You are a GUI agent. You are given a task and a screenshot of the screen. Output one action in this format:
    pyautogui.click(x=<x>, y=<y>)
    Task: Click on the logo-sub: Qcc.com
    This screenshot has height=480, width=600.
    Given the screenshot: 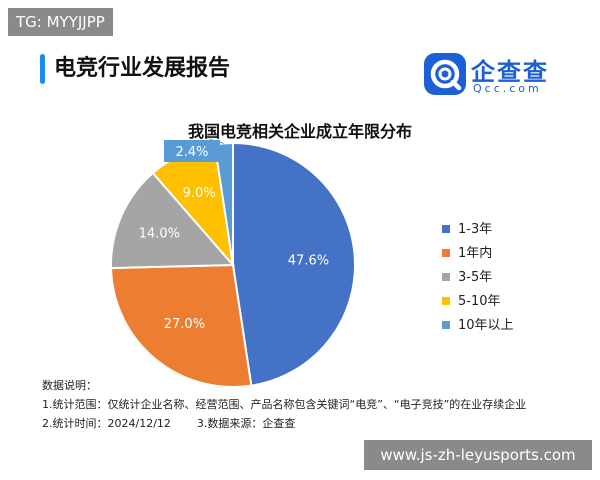 What is the action you would take?
    pyautogui.click(x=507, y=88)
    